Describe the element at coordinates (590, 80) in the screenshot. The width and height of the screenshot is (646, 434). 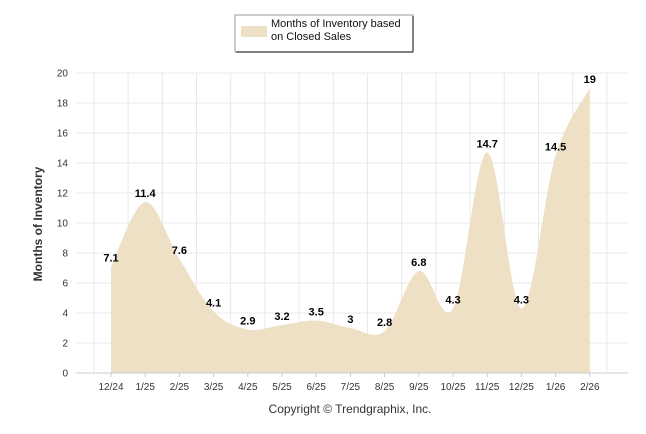
I see `data-label: 19` at that location.